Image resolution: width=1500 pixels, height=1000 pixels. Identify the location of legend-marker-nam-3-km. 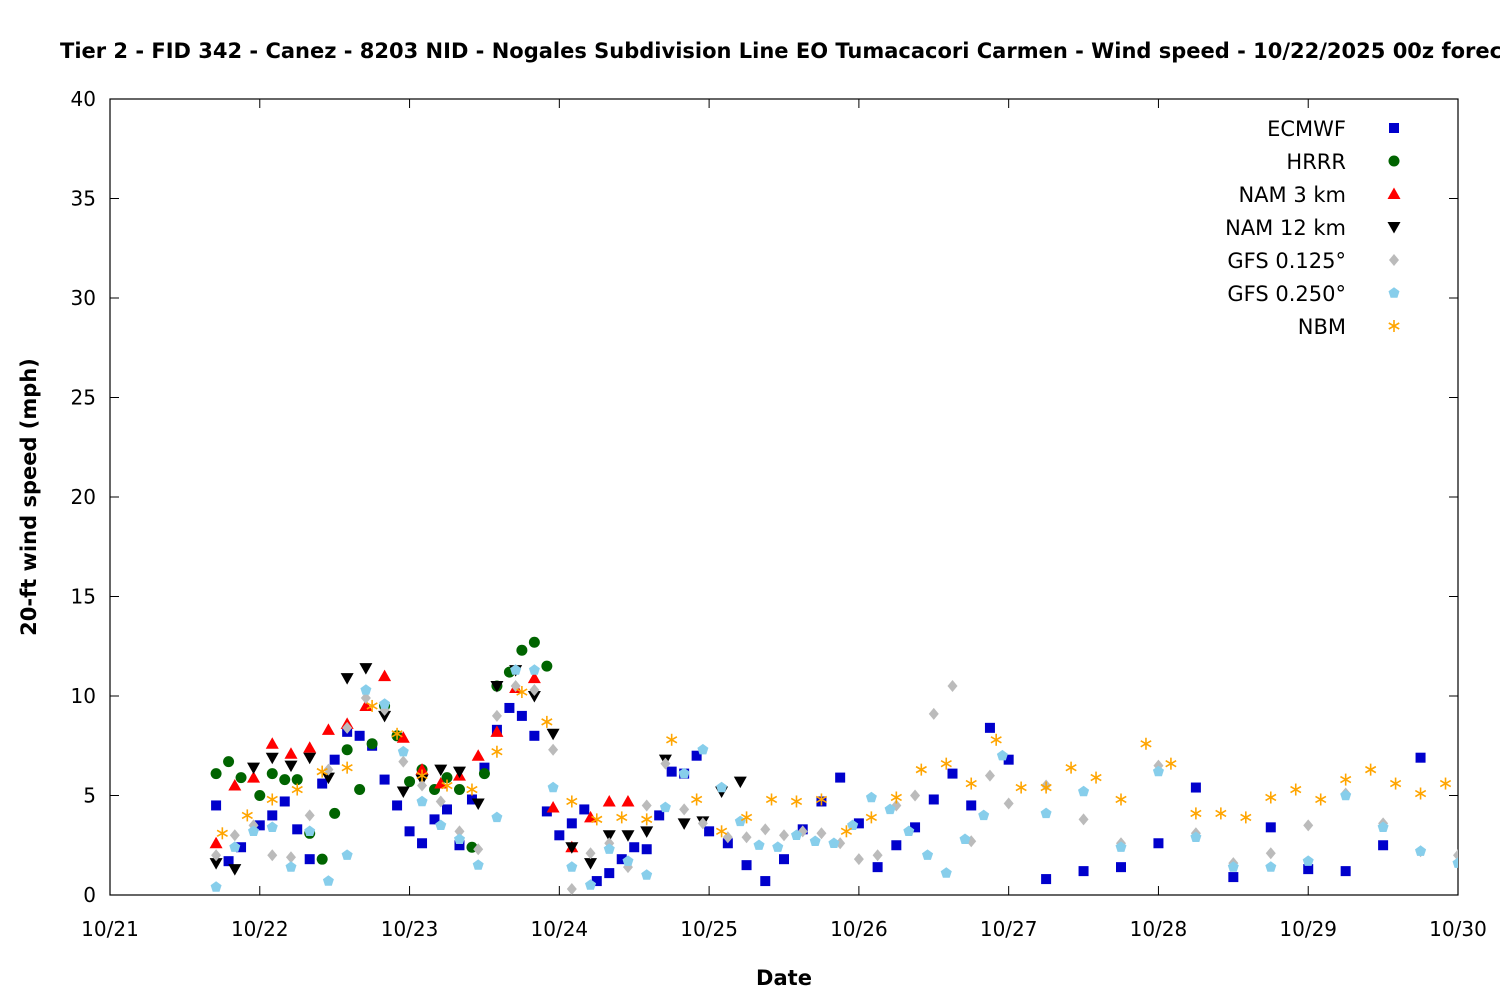
(1394, 193).